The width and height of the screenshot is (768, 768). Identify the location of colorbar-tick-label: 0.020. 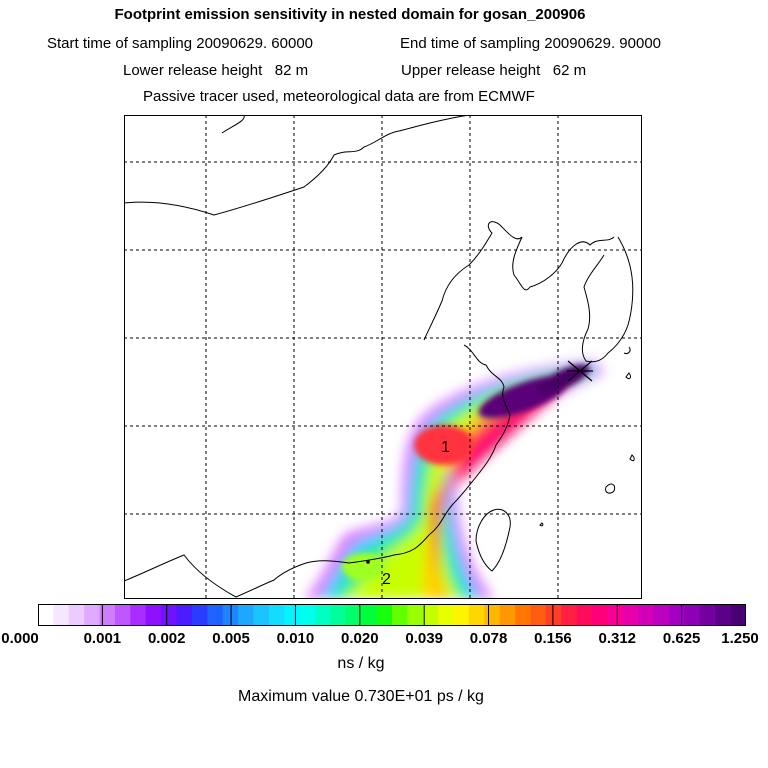
(360, 638).